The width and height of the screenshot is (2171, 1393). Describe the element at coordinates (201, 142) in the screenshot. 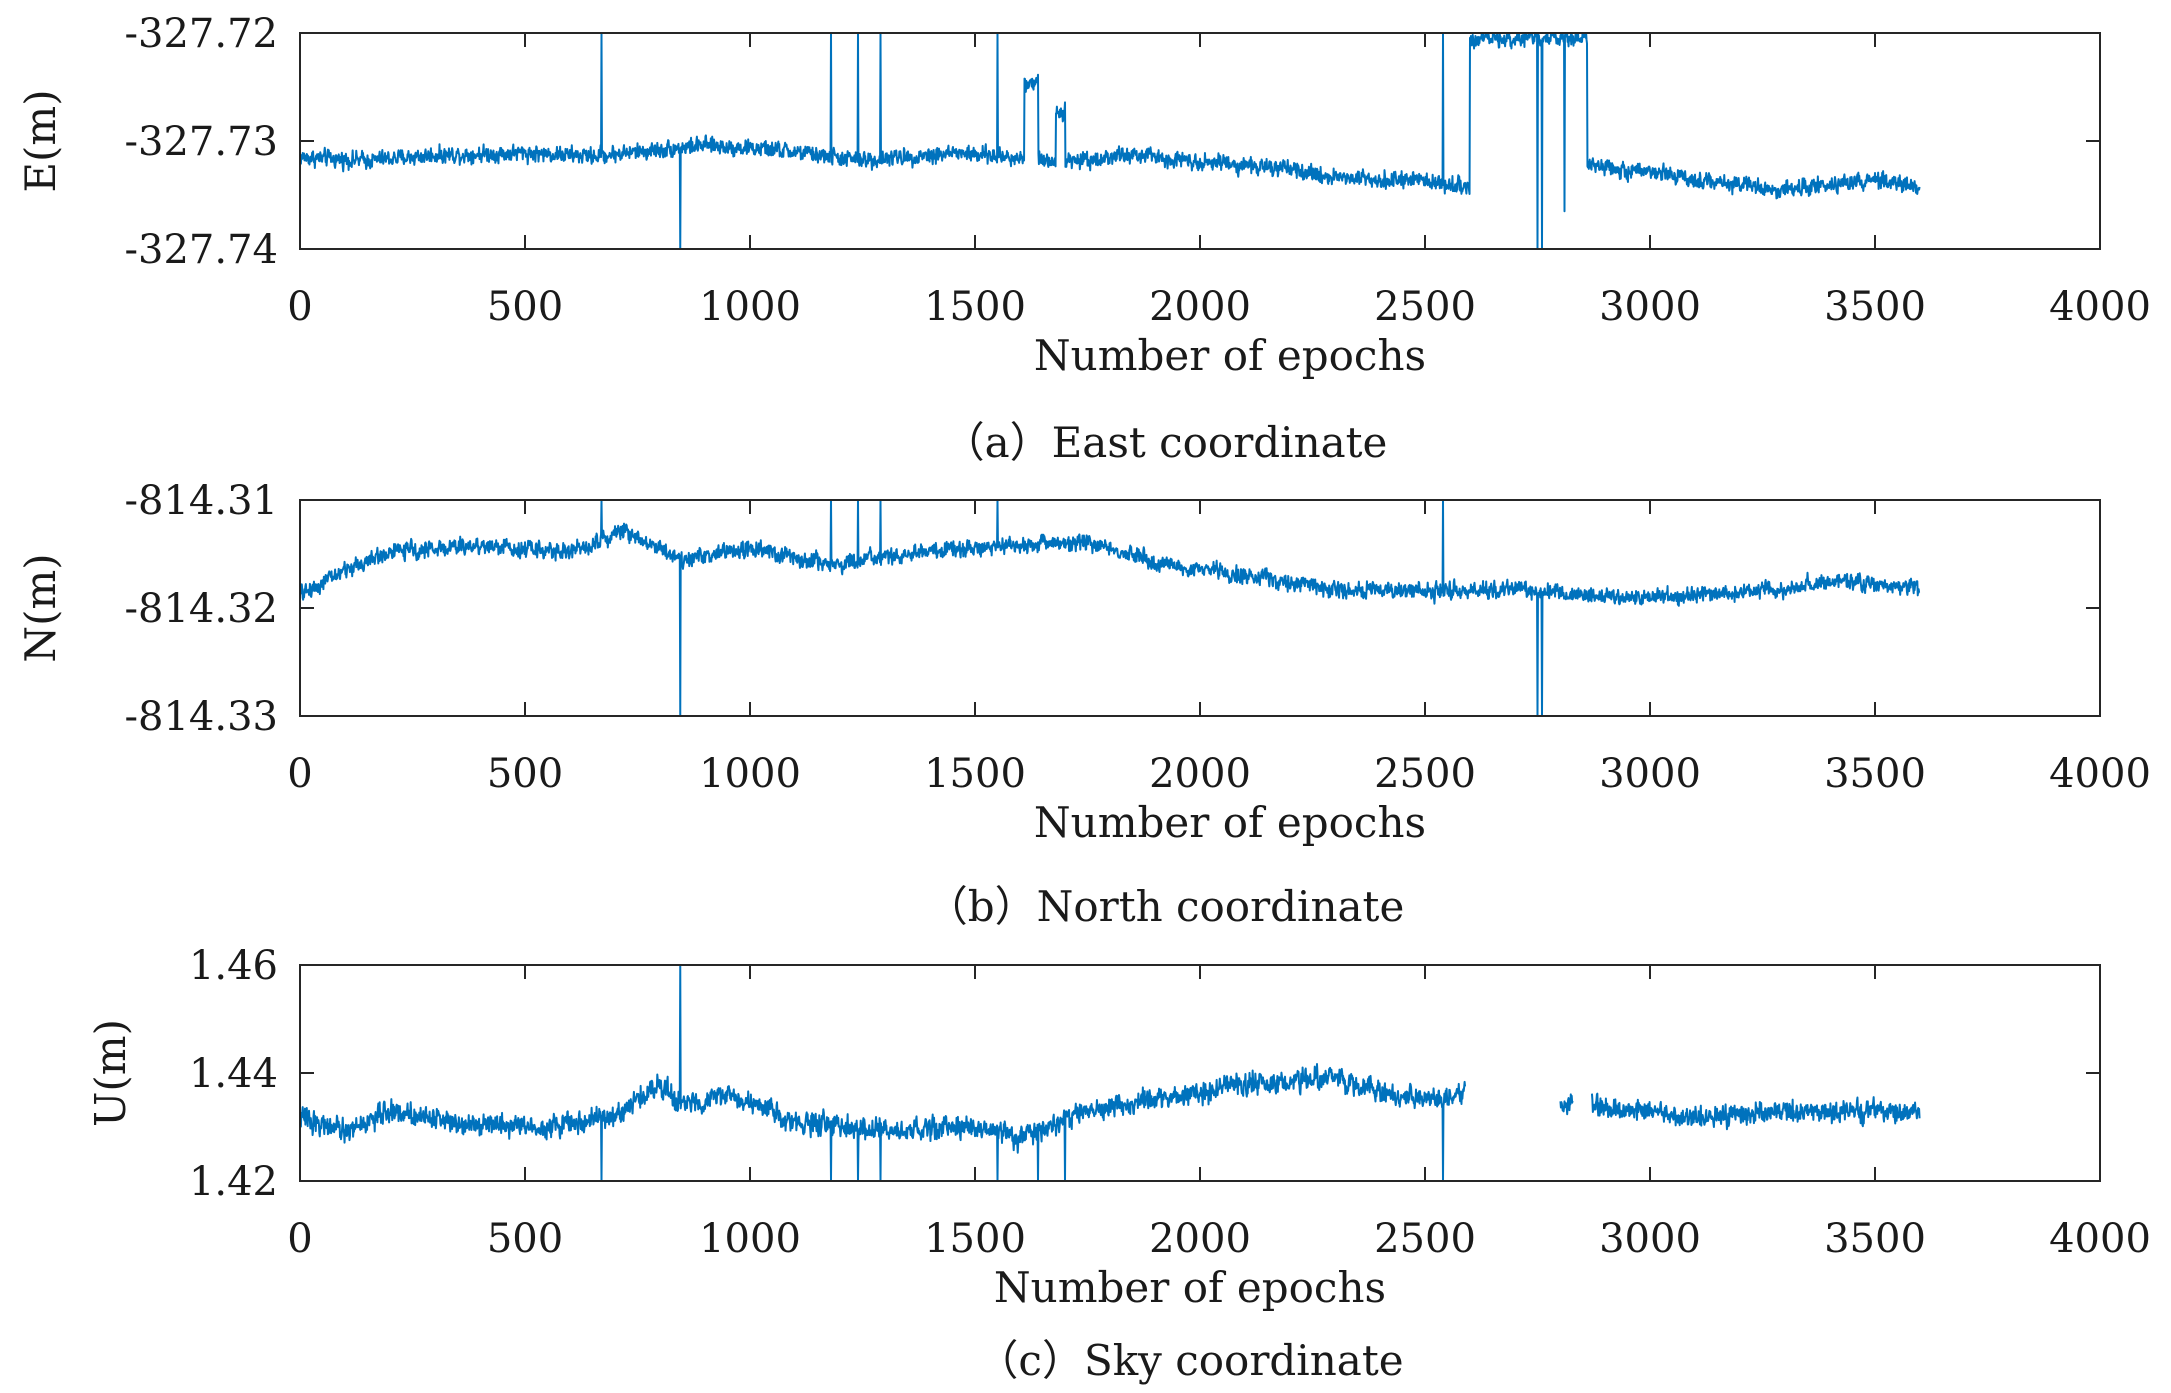

I see `y-tick-label: -327.73` at that location.